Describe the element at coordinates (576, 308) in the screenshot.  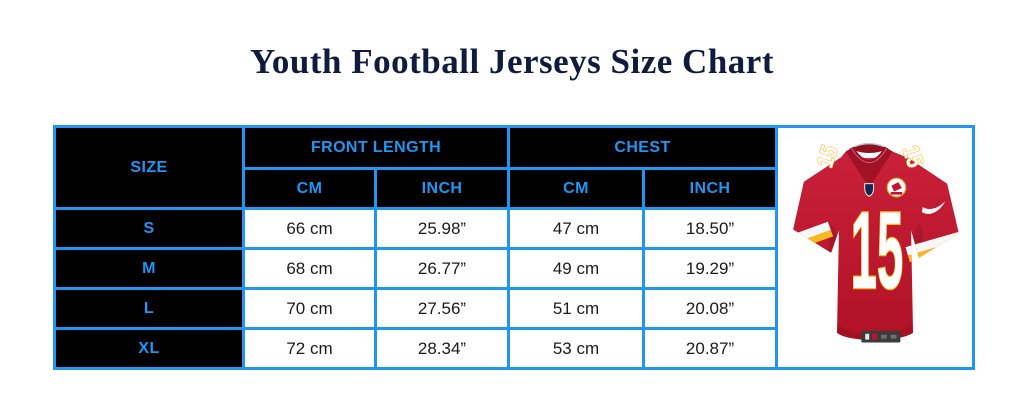
I see `row-l-chest-cm: 51 cm` at that location.